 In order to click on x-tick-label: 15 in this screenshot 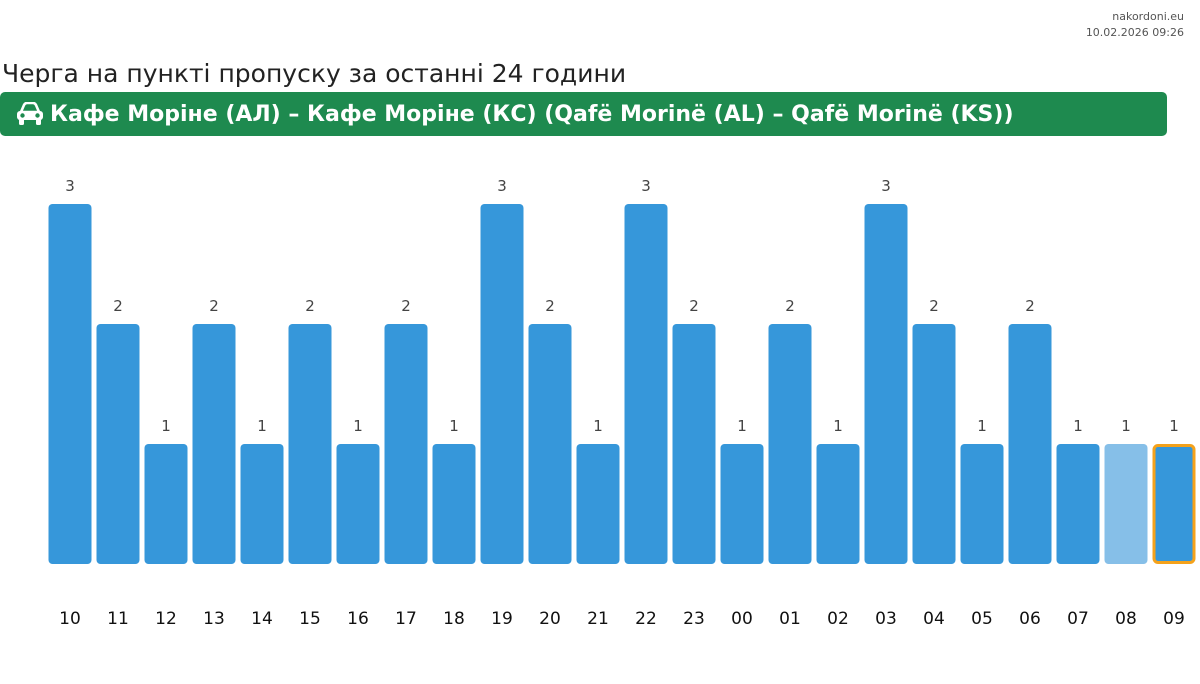, I will do `click(310, 619)`.